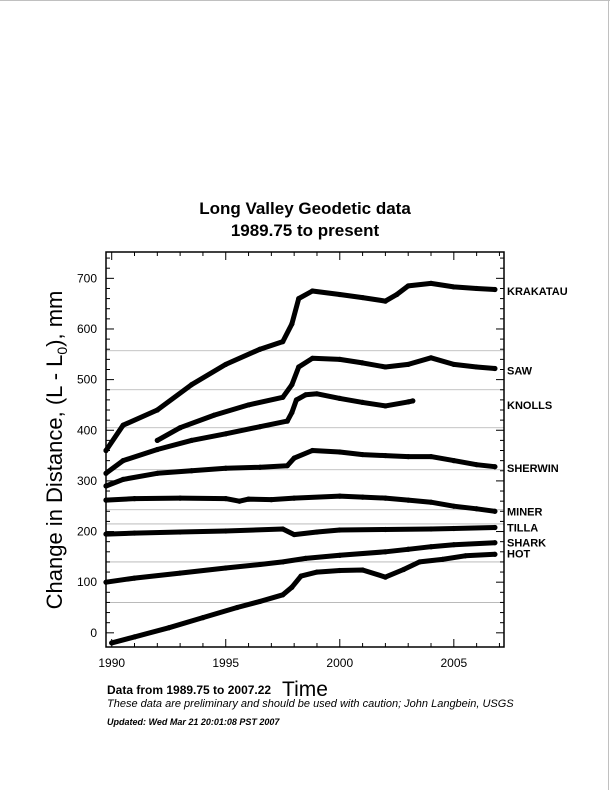 This screenshot has height=790, width=610. Describe the element at coordinates (87, 380) in the screenshot. I see `y-tick-label: 500` at that location.